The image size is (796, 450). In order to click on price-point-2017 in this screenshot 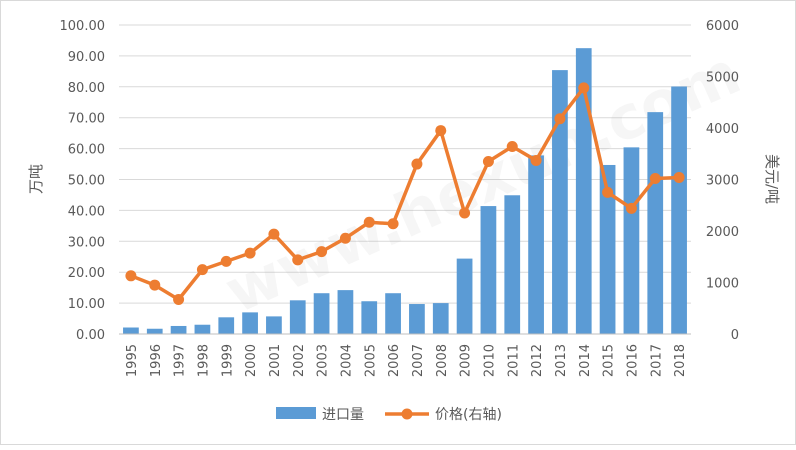, I will do `click(655, 178)`.